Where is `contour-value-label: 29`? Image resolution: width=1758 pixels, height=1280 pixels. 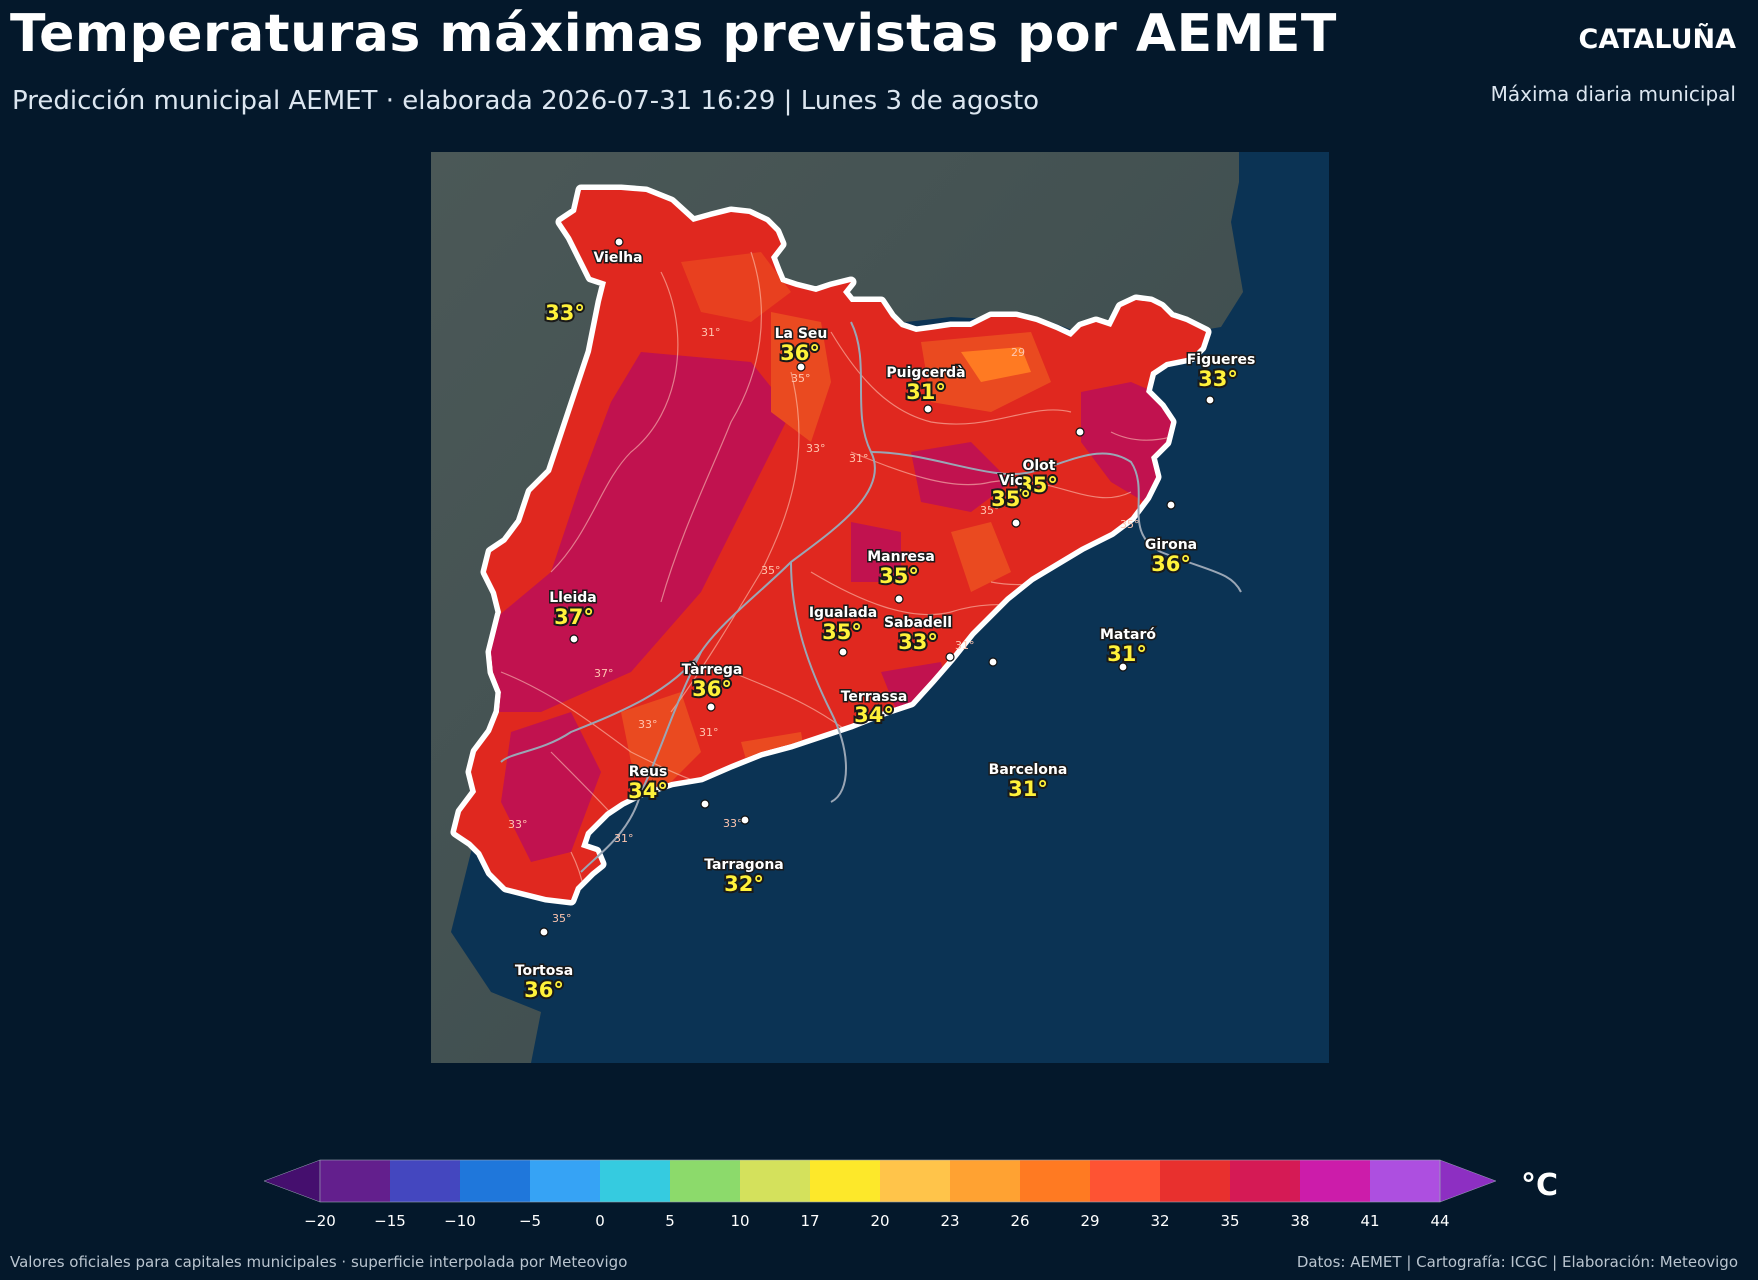 contour-value-label: 29 is located at coordinates (1018, 352).